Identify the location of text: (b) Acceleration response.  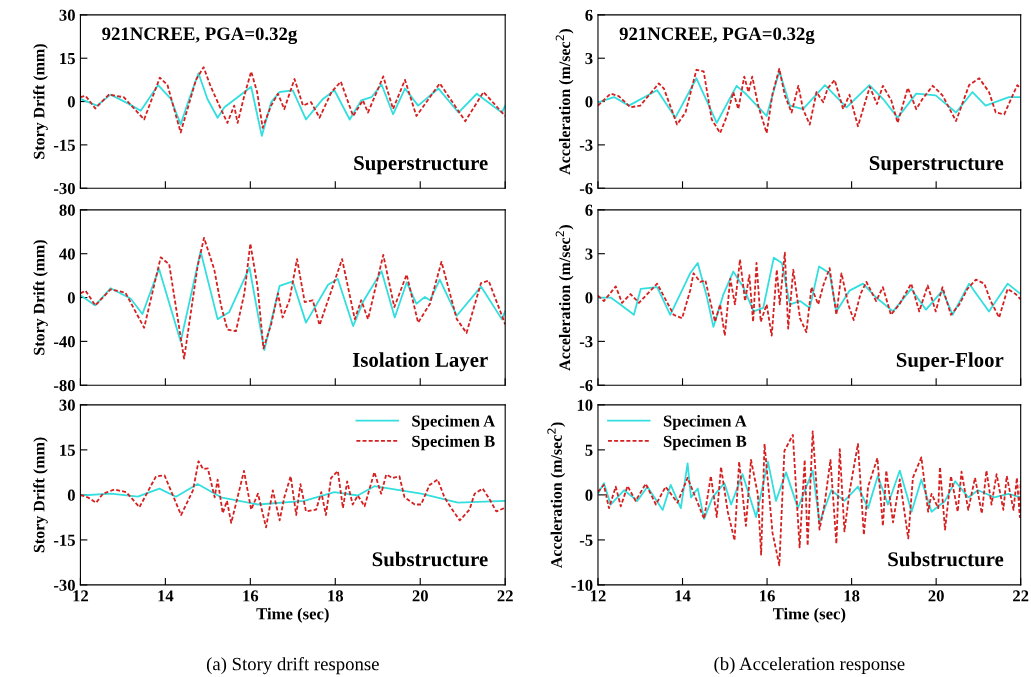
(809, 665).